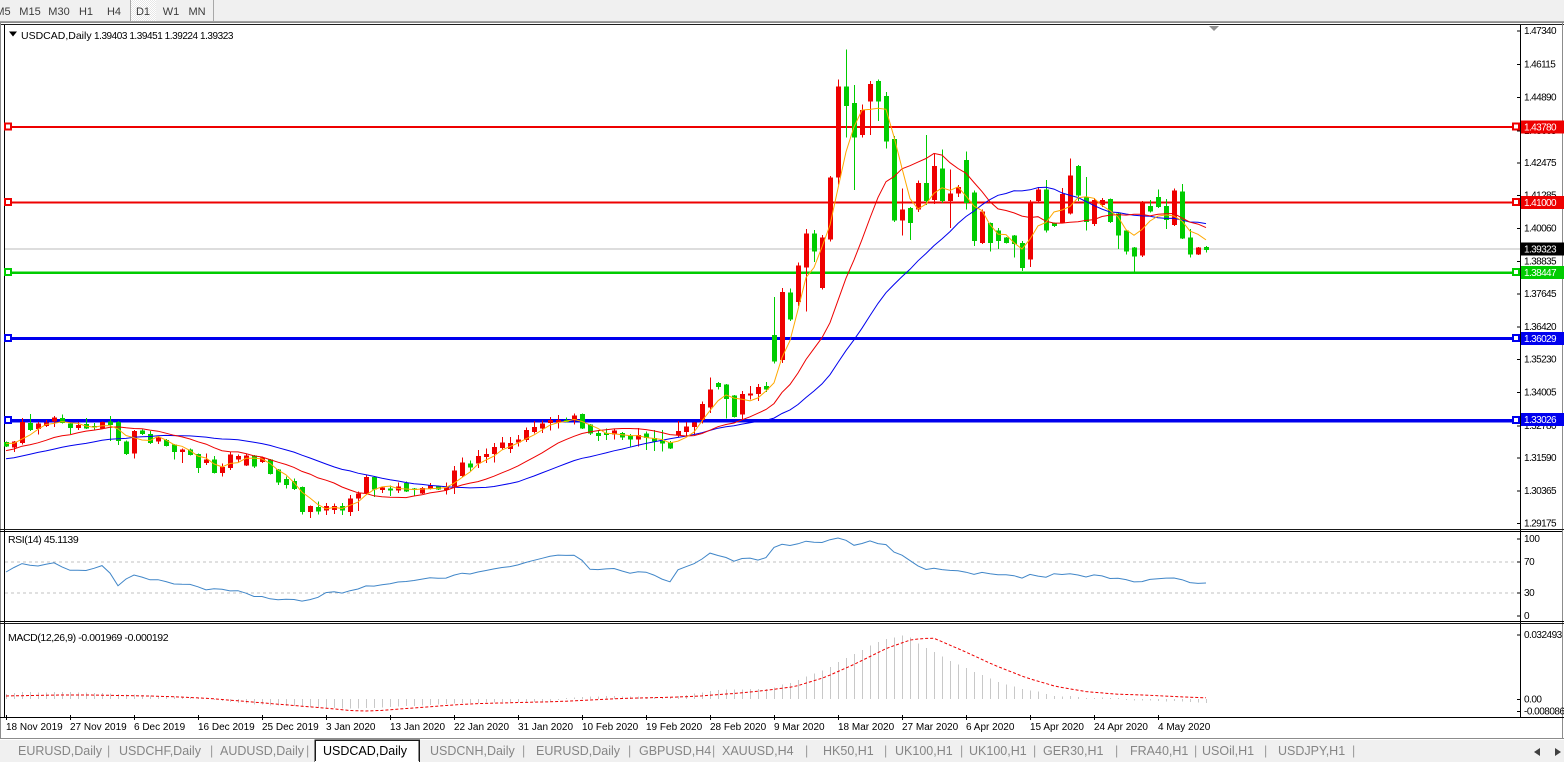  Describe the element at coordinates (86, 12) in the screenshot. I see `svg-text: H1` at that location.